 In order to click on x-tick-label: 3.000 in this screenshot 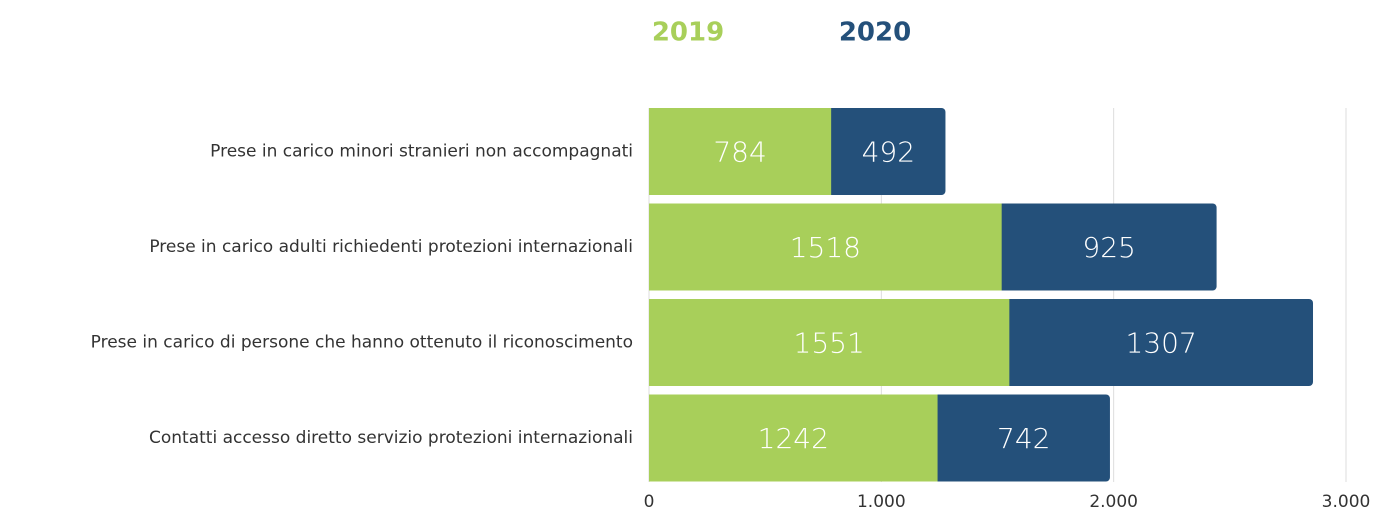, I will do `click(1346, 502)`.